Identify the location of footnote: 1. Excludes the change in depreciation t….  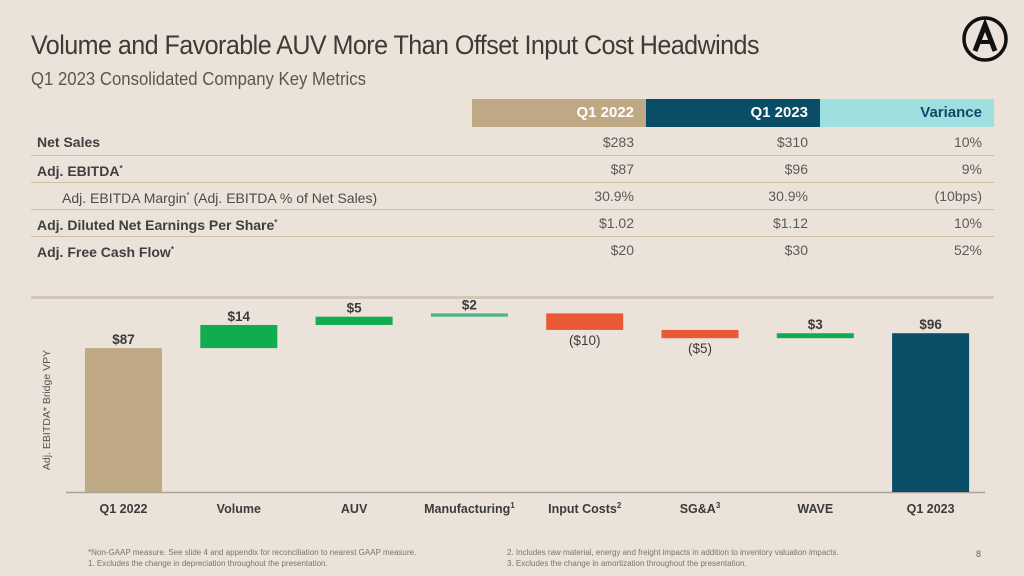
(208, 563).